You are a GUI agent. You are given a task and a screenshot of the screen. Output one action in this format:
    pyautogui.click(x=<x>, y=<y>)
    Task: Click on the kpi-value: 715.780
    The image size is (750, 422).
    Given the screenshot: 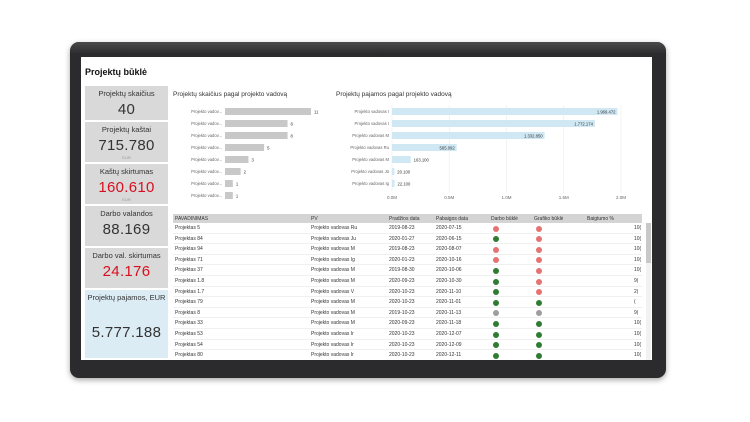 What is the action you would take?
    pyautogui.click(x=126, y=145)
    